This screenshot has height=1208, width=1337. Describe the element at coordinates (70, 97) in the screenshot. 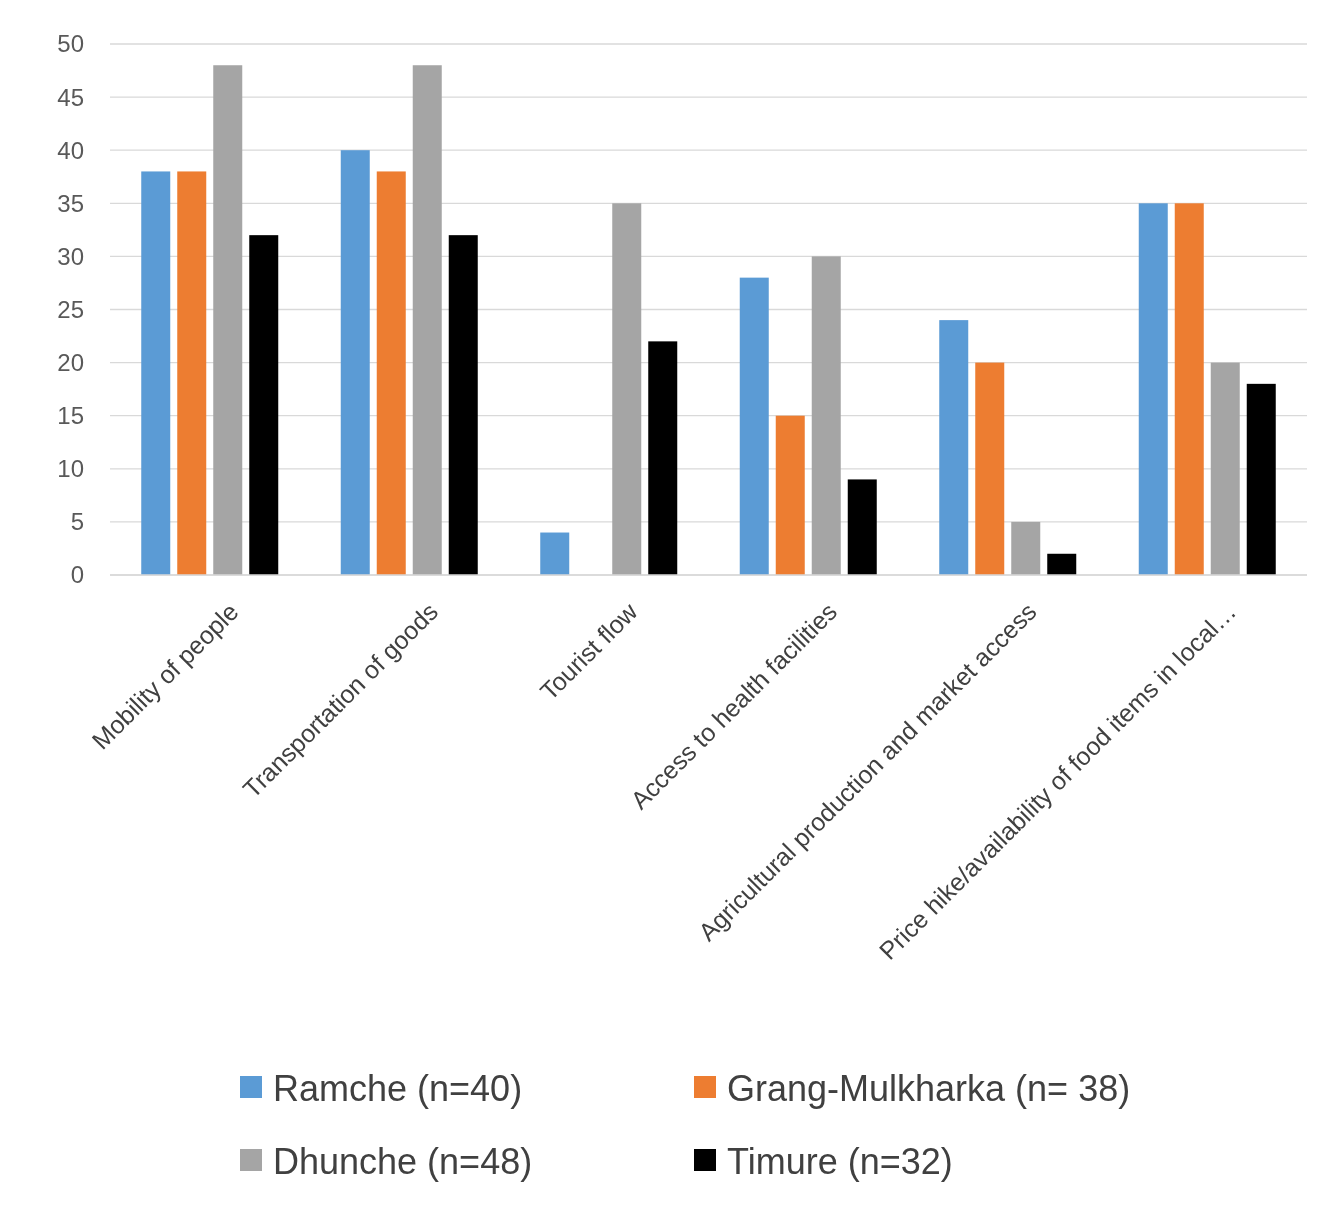

I see `y-tick-label: 45` at that location.